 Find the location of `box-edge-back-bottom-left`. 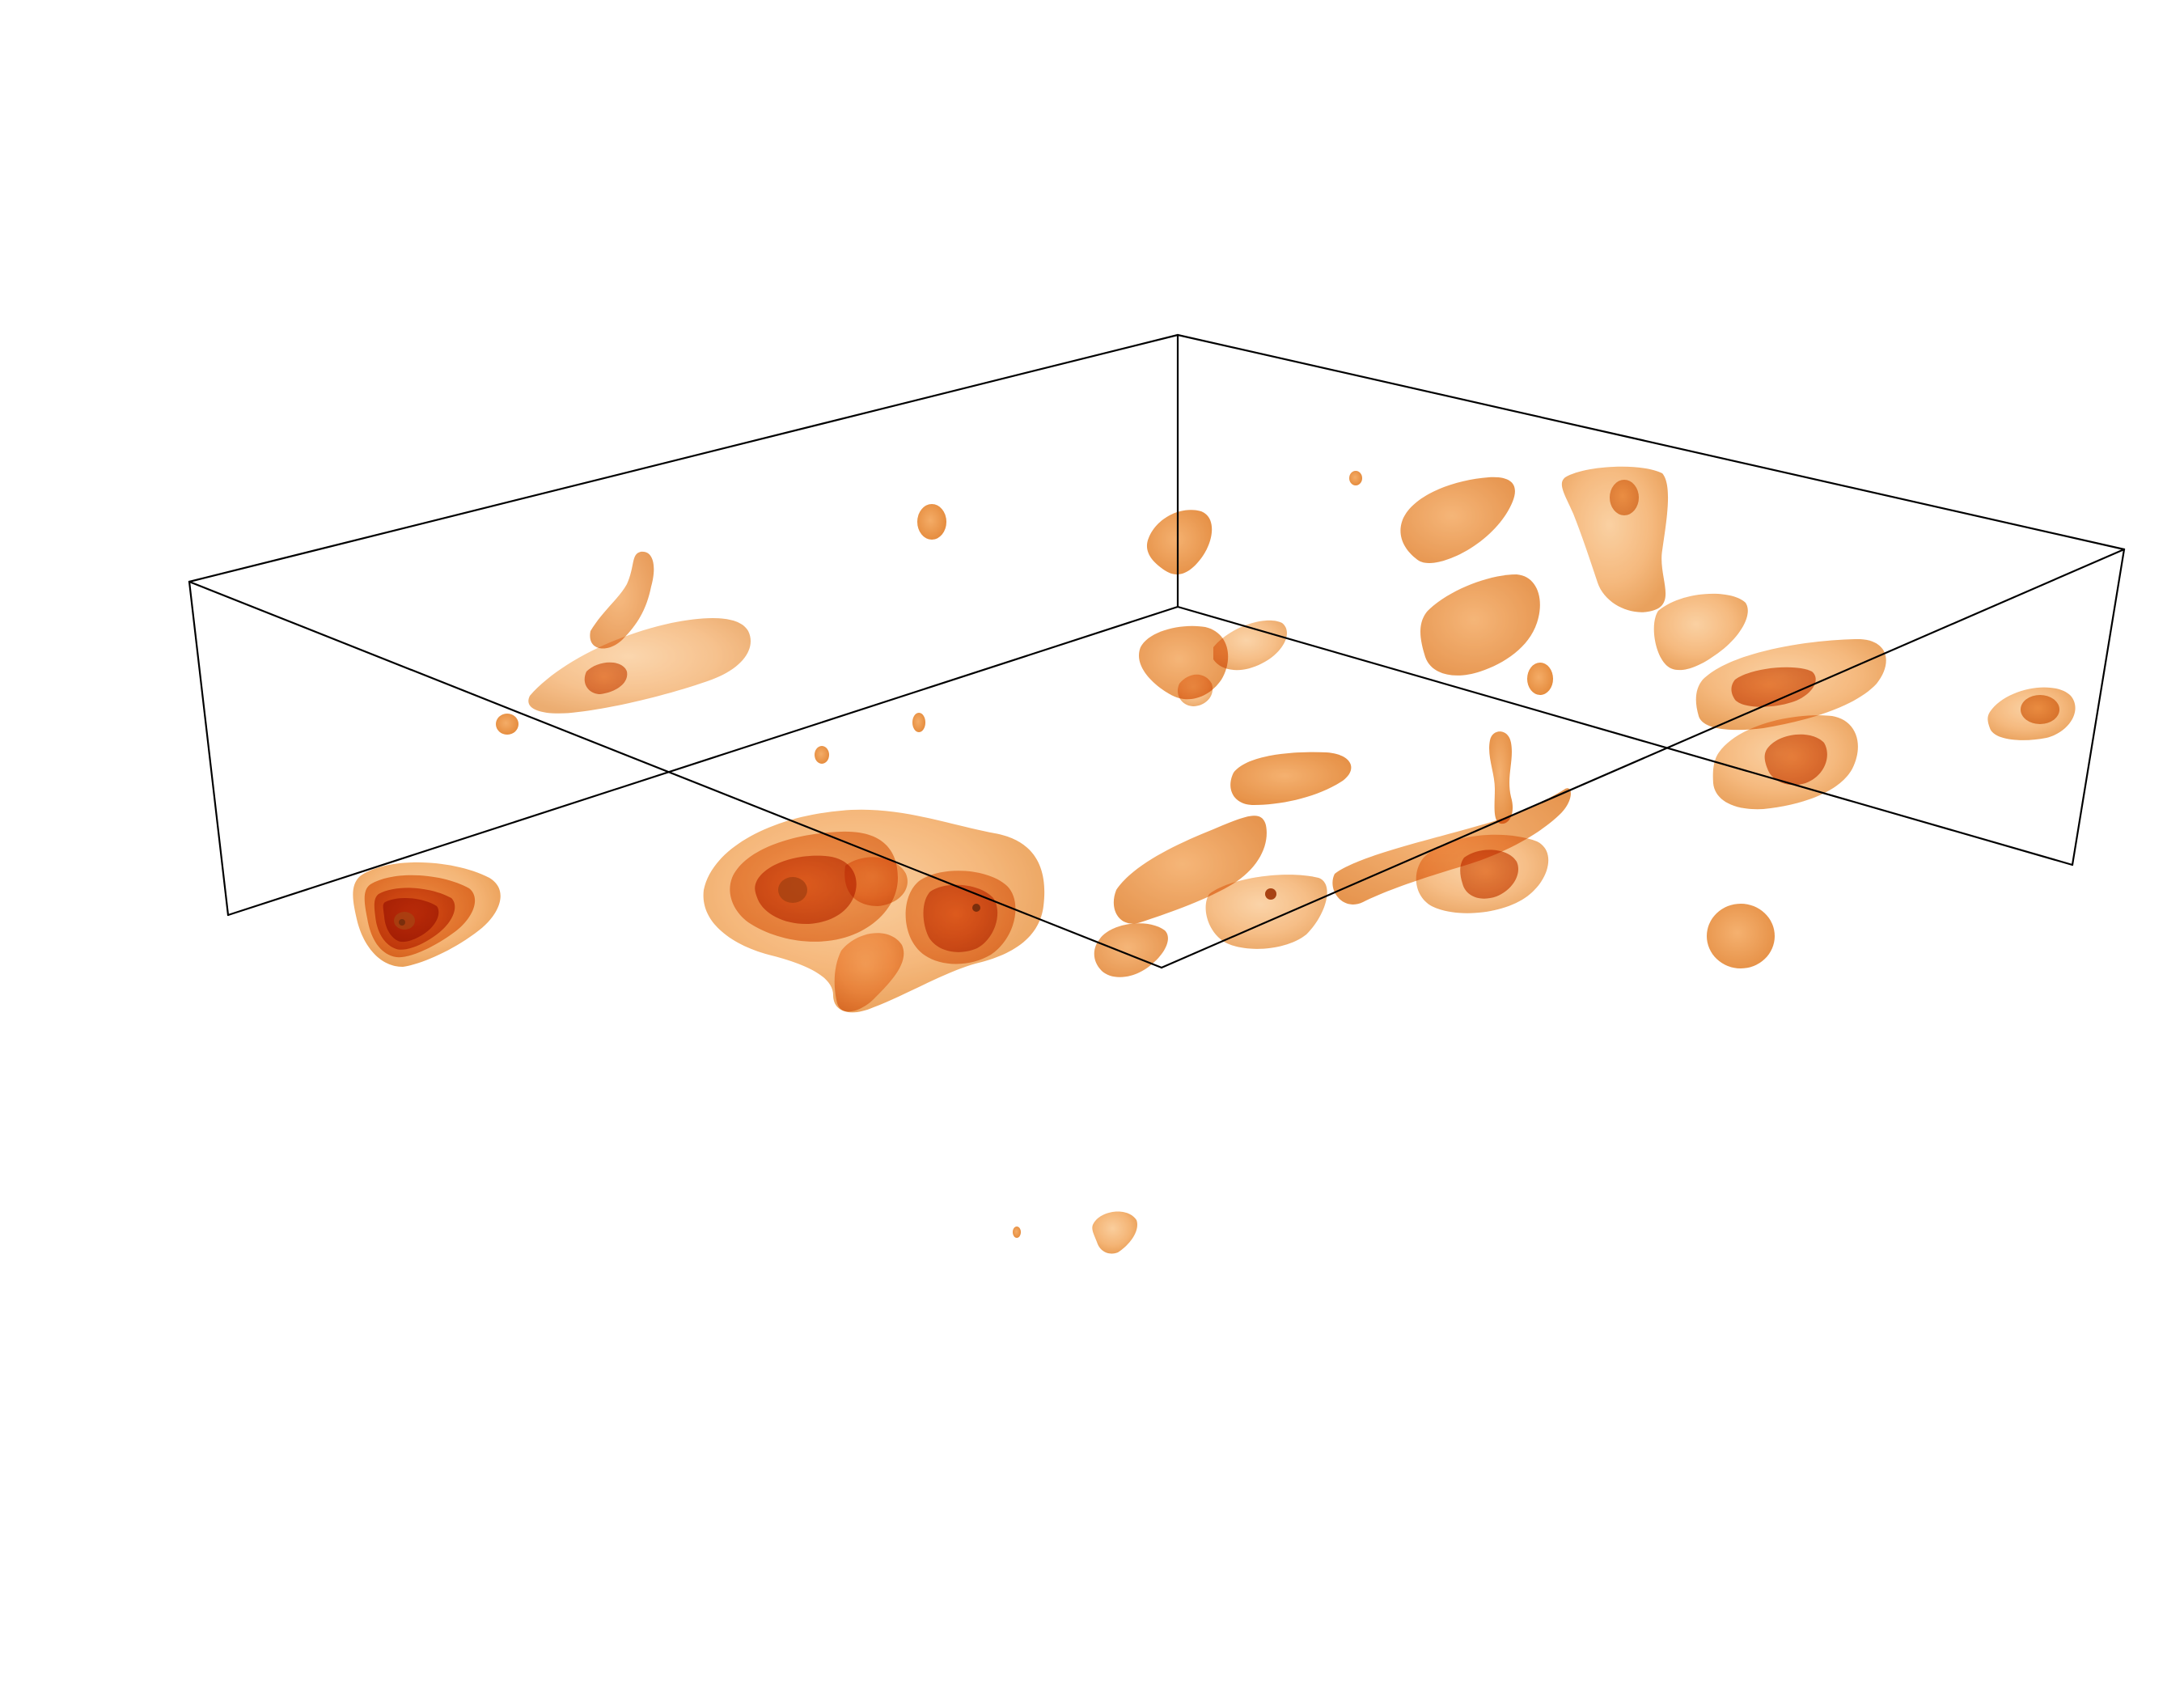

box-edge-back-bottom-left is located at coordinates (702, 761).